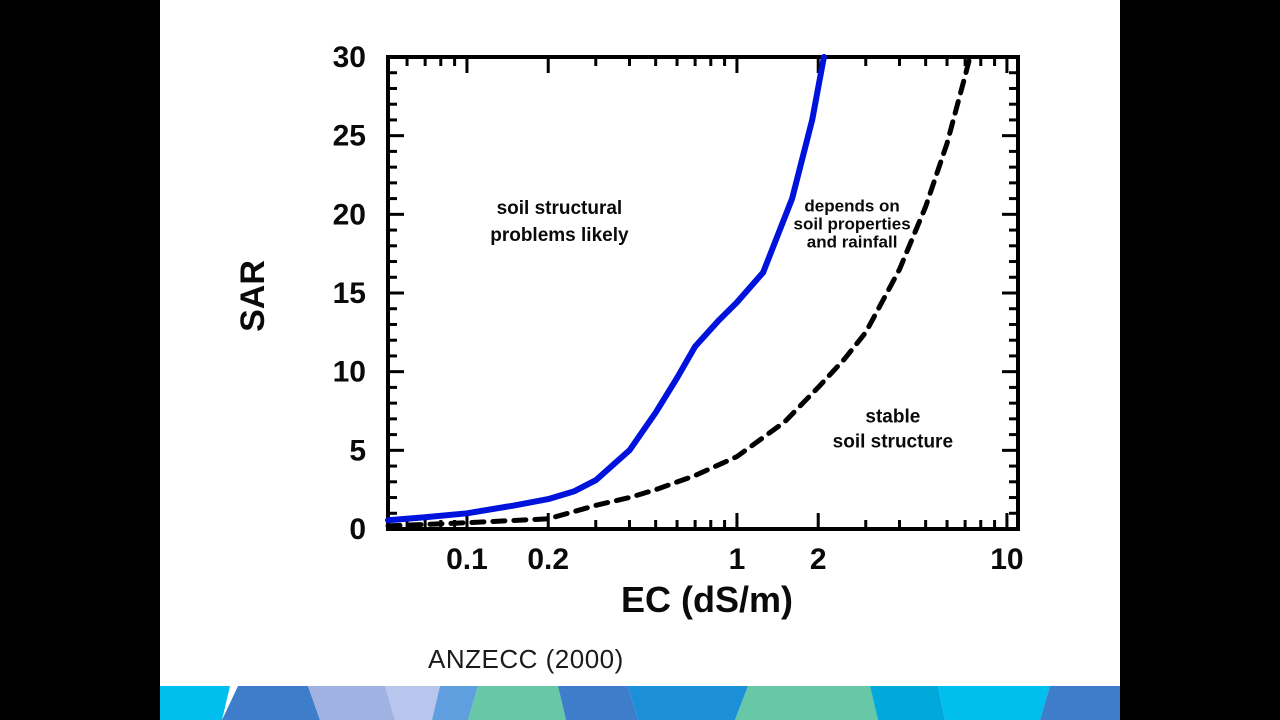  Describe the element at coordinates (526, 659) in the screenshot. I see `citation-text: ANZECC (2000)` at that location.